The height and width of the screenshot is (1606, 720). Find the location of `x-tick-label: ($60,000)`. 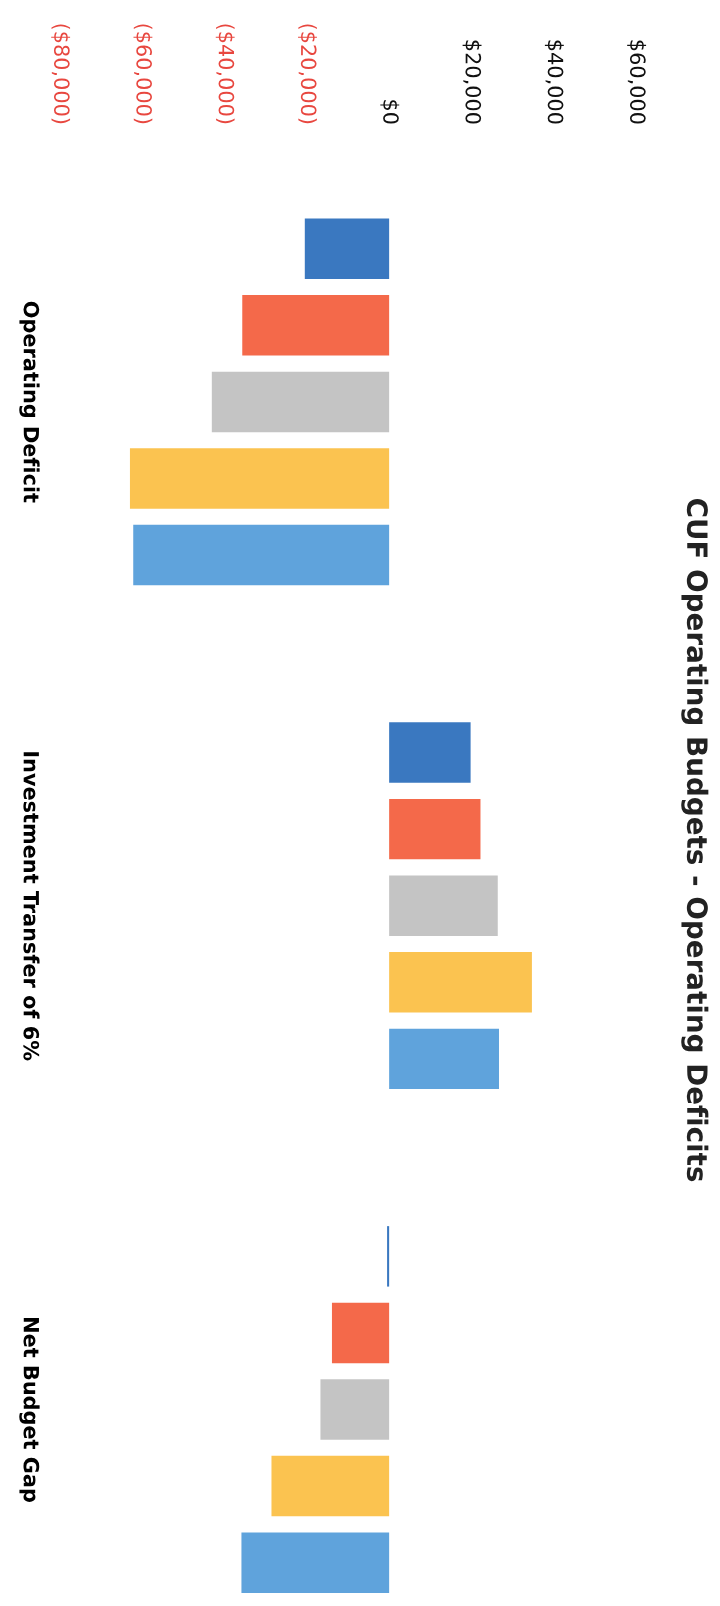

x-tick-label: ($60,000) is located at coordinates (143, 74).